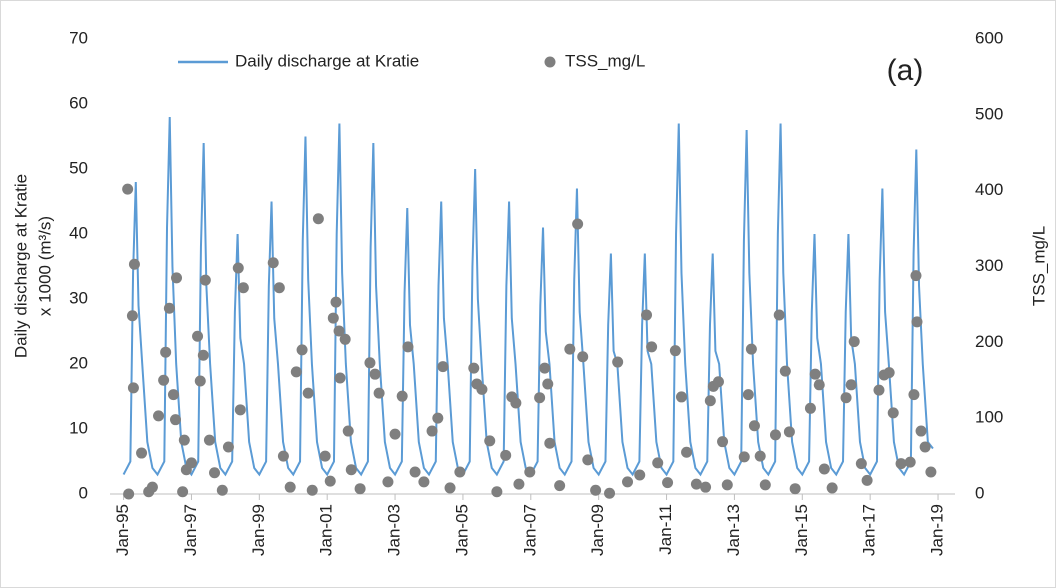 This screenshot has width=1056, height=588. Describe the element at coordinates (78, 232) in the screenshot. I see `y-tick-label: 40` at that location.